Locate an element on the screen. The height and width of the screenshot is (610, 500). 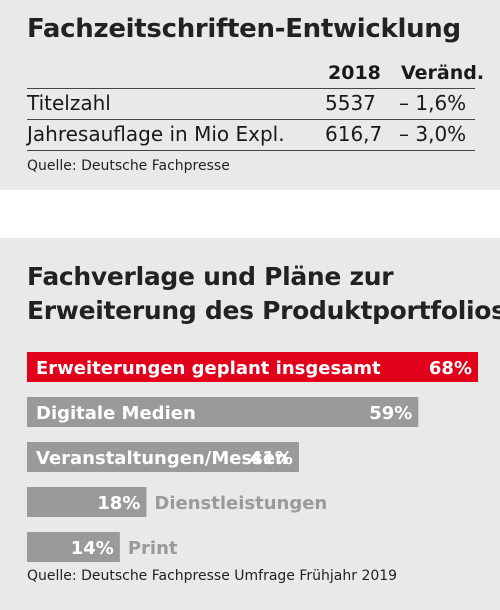
row-change: – 1,6% is located at coordinates (433, 103).